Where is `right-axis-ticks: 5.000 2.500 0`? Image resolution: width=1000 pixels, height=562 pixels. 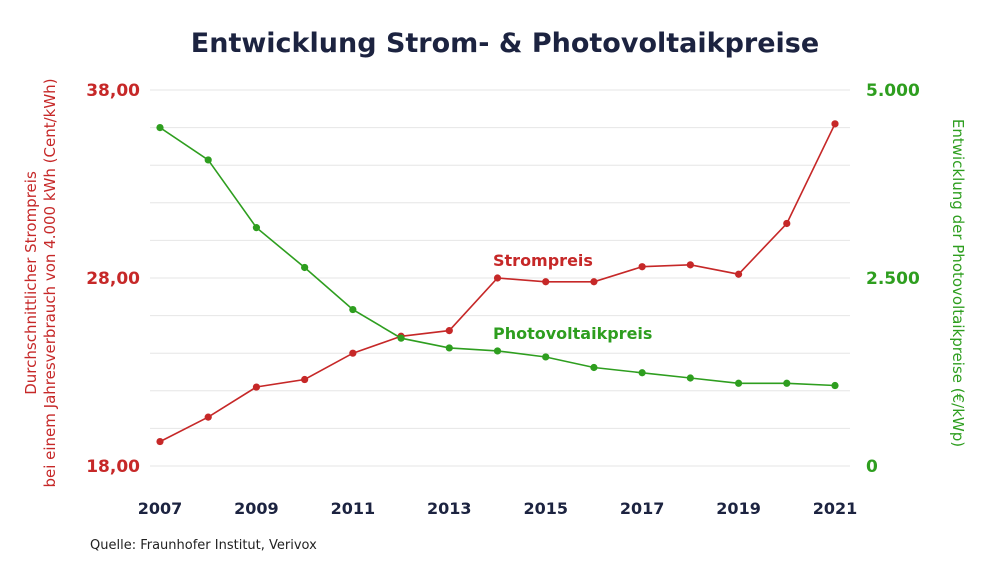
right-axis-ticks: 5.000 2.500 0 is located at coordinates (893, 279).